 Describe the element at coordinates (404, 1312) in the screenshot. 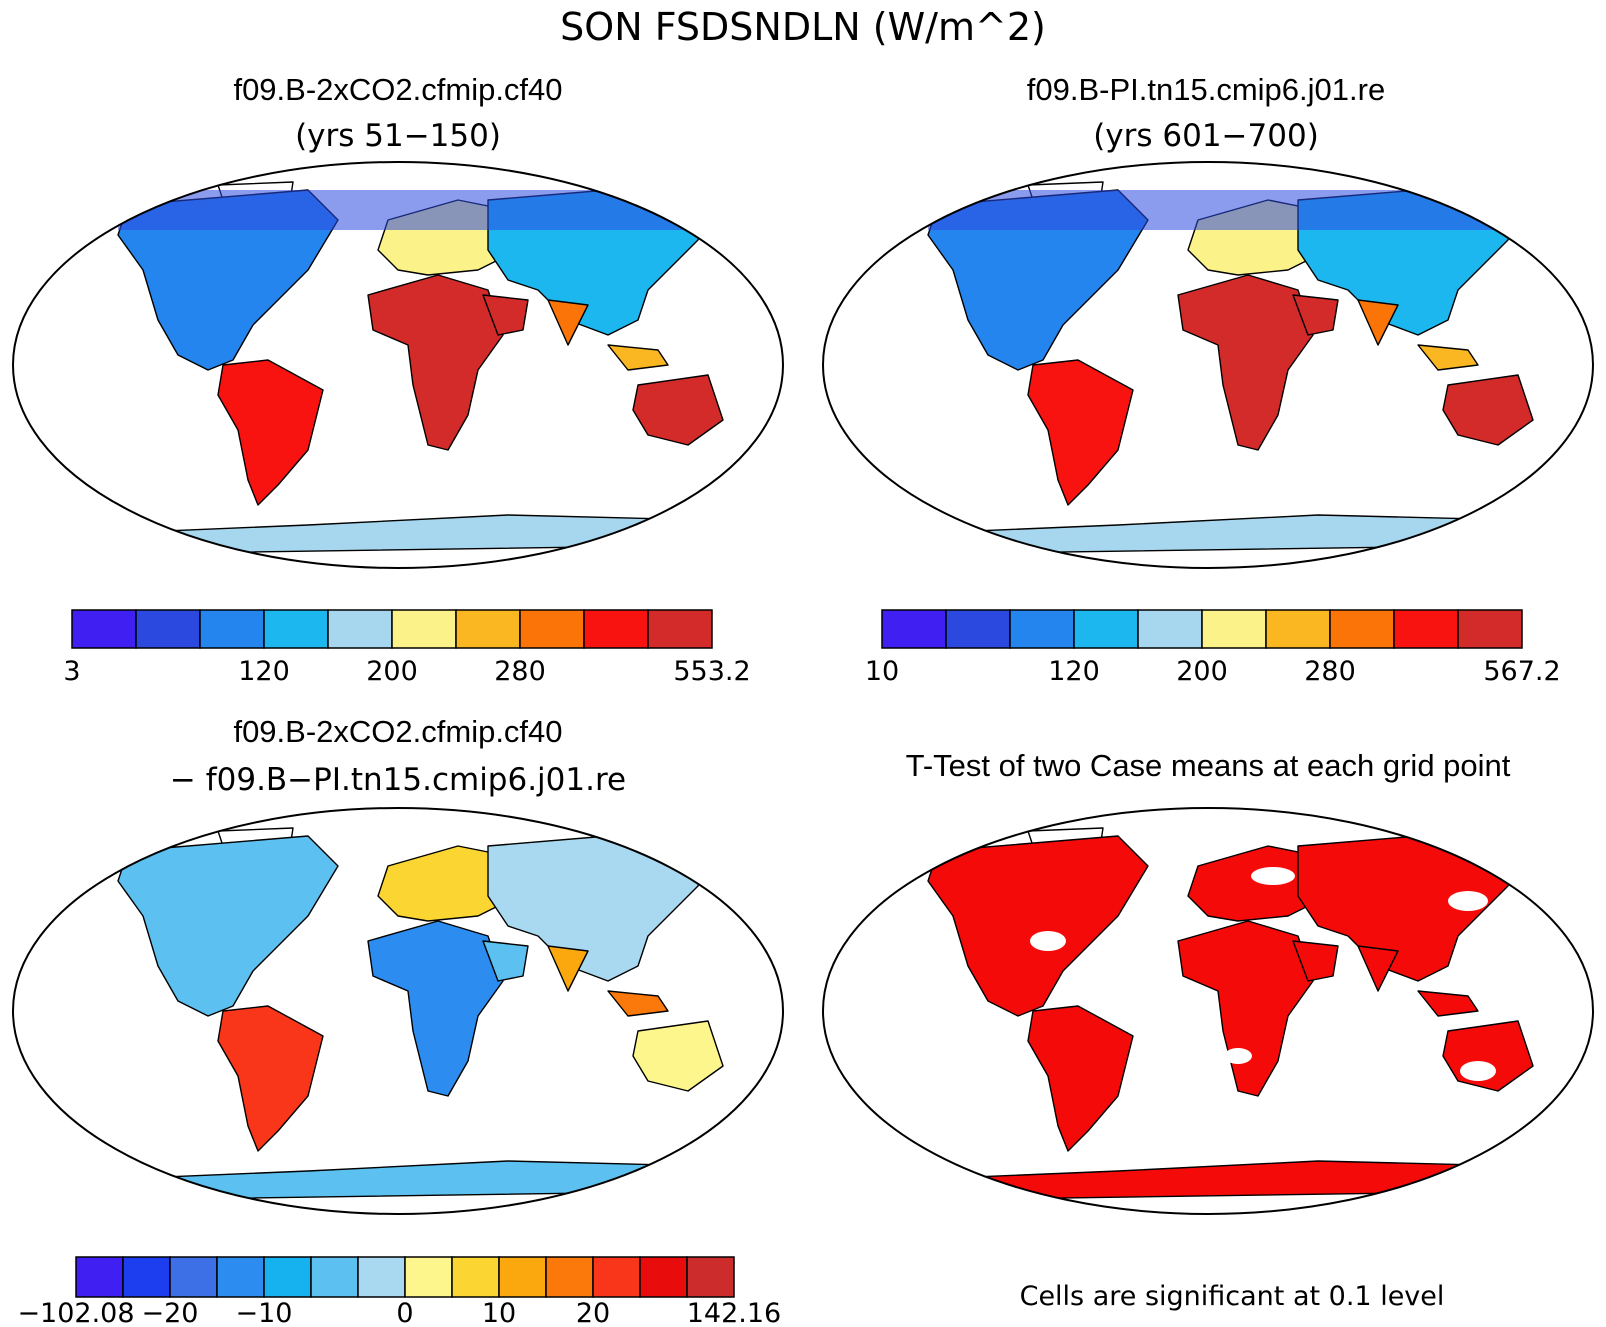

I see `colorbar-tick-label: 0` at that location.